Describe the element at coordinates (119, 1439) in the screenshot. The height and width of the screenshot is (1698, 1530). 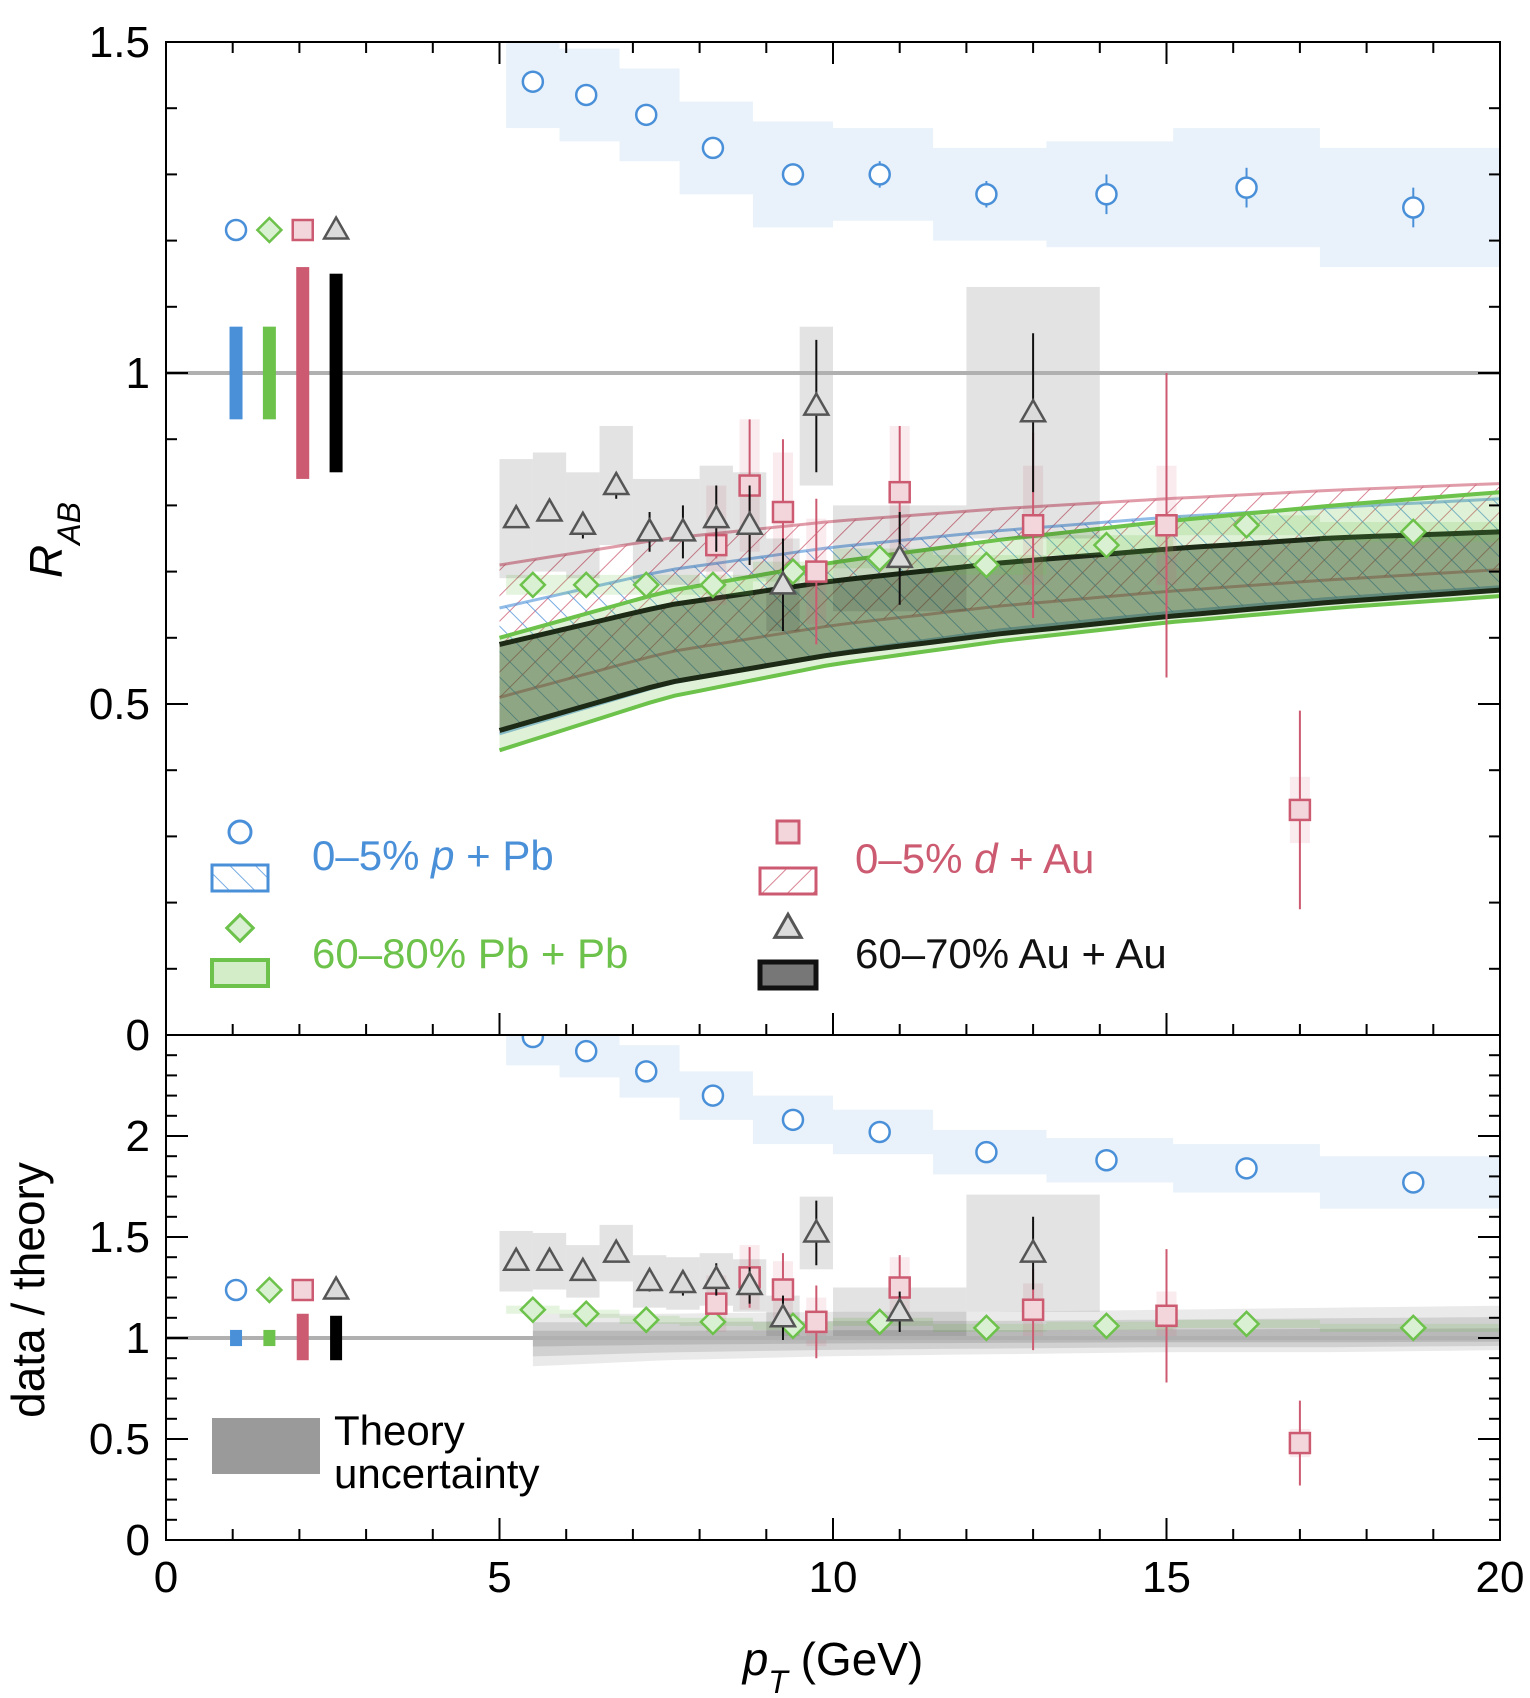
I see `bottom-y-tick-label: 0.5` at that location.